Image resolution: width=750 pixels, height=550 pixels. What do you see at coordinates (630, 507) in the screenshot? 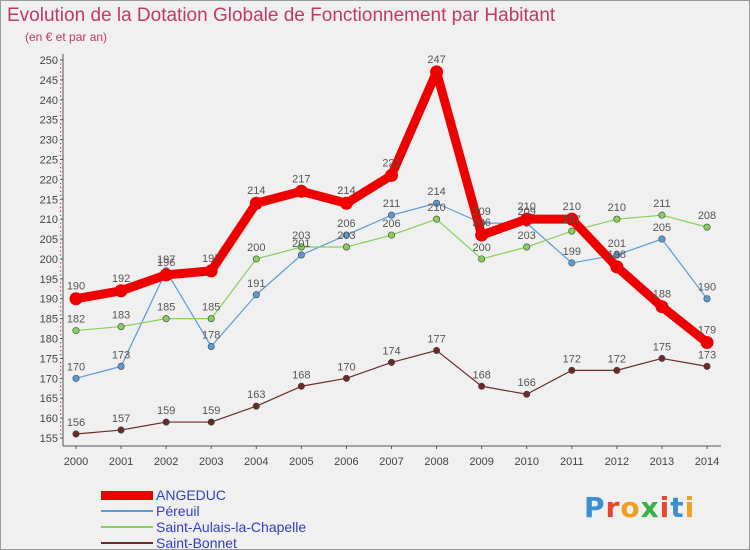
I see `logo-letter: o` at bounding box center [630, 507].